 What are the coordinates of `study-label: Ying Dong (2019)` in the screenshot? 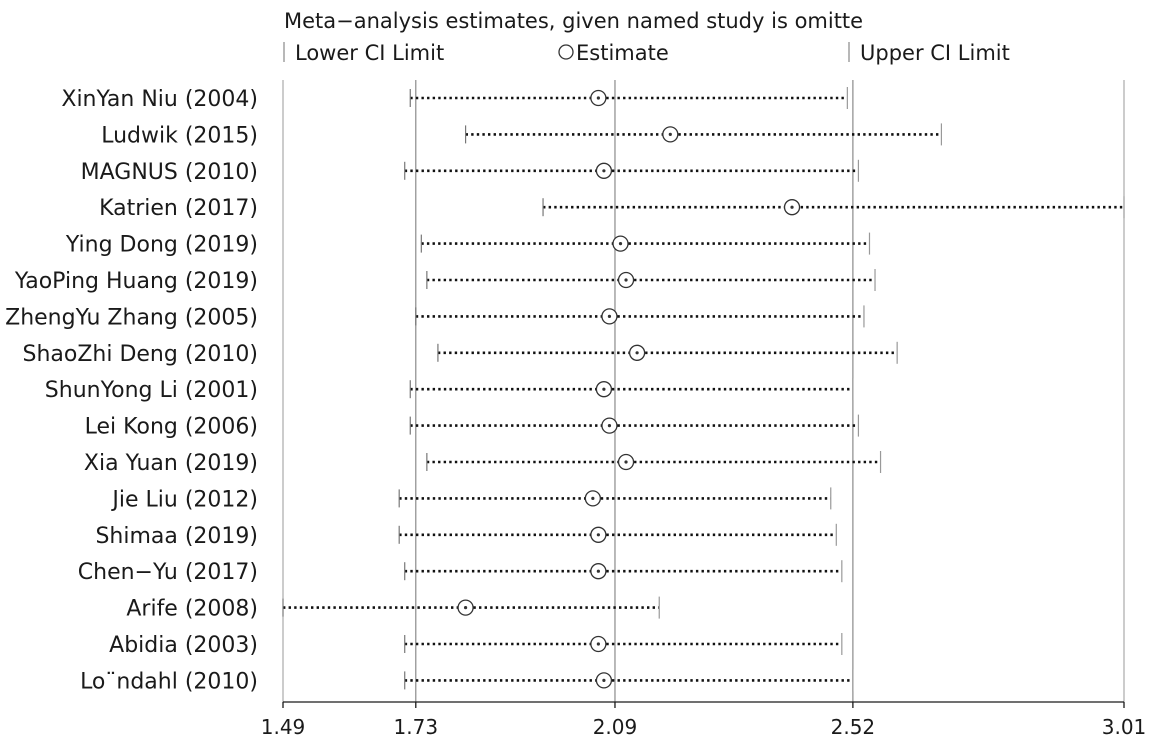 It's located at (161, 245).